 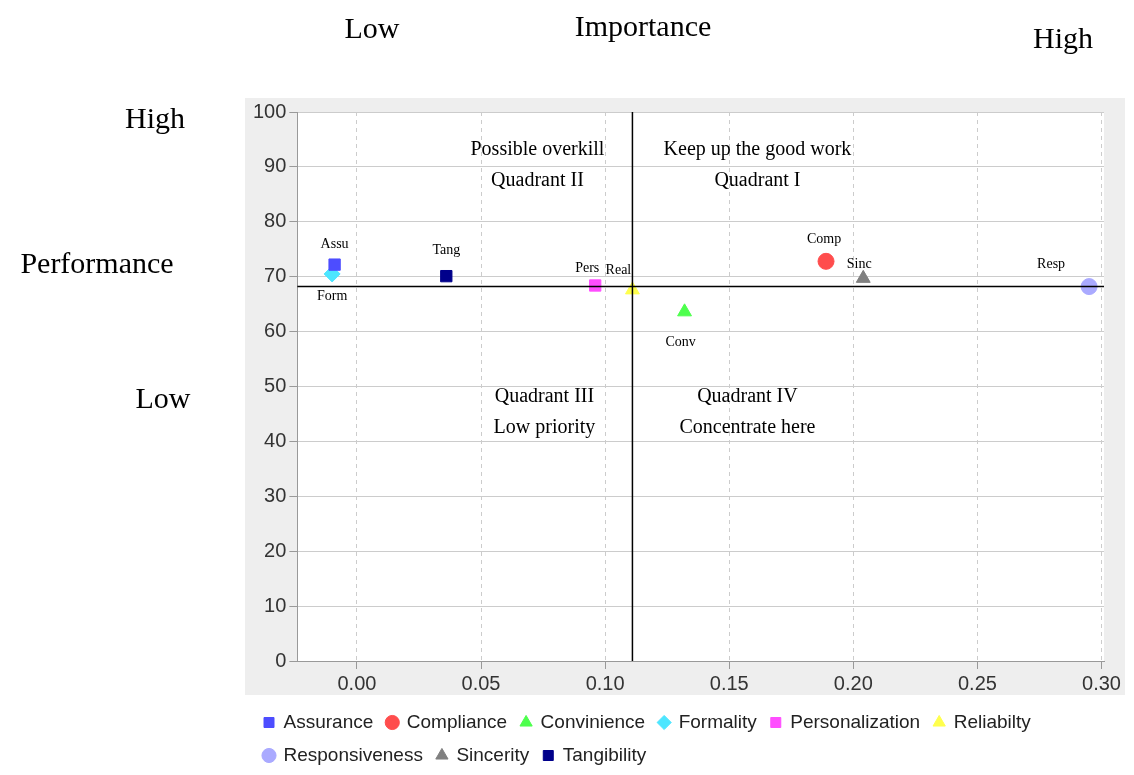 I want to click on y-tick-label: 0, so click(x=281, y=659).